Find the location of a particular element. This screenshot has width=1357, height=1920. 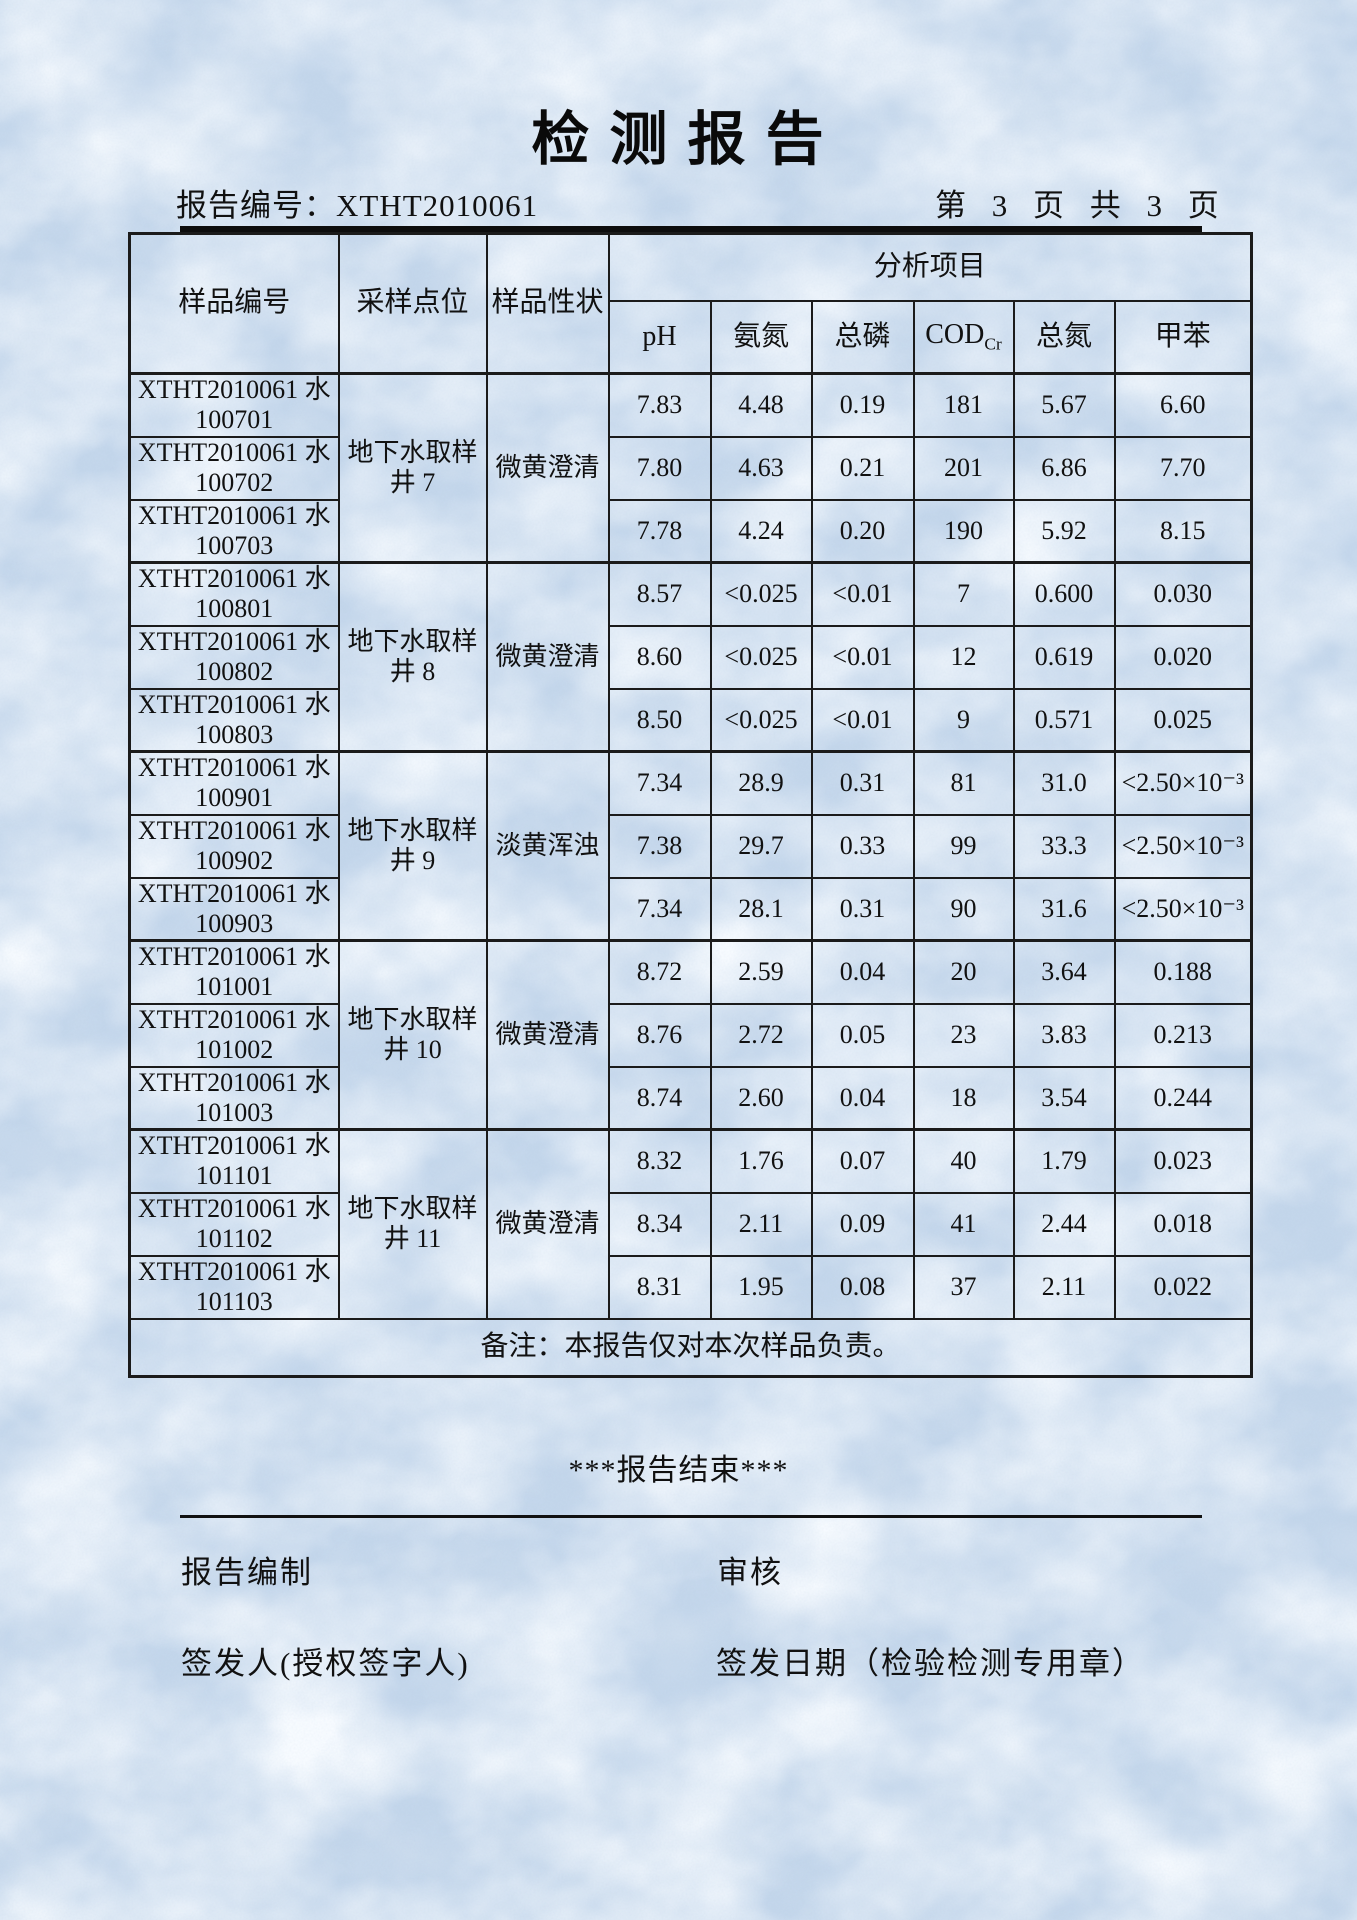

value-cell: 33.3 is located at coordinates (1064, 846).